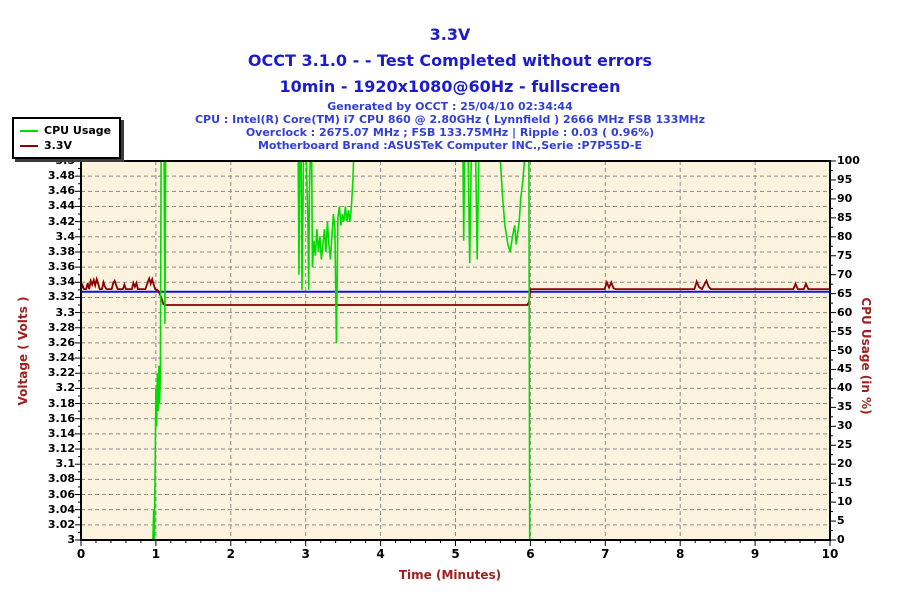 Image resolution: width=900 pixels, height=600 pixels. I want to click on cpu-usage-line-swatch, so click(29, 130).